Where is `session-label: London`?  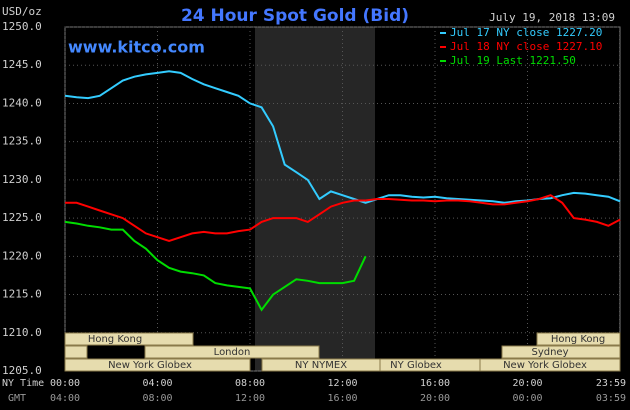
session-label: London is located at coordinates (232, 352).